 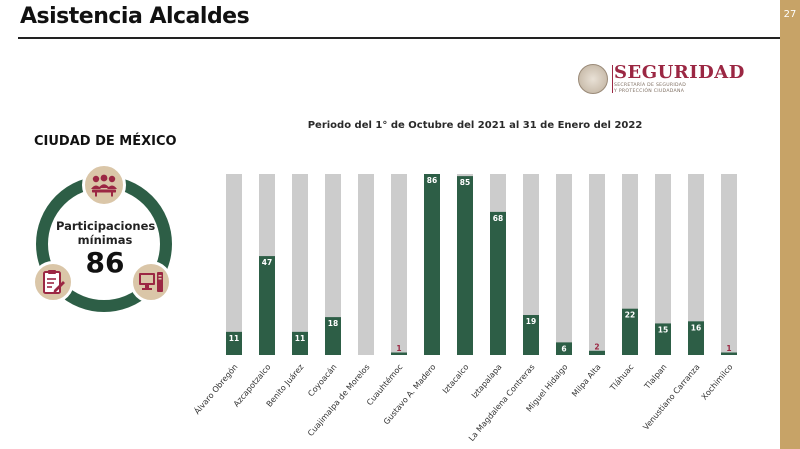 I want to click on bar-value-label: 6, so click(x=563, y=348).